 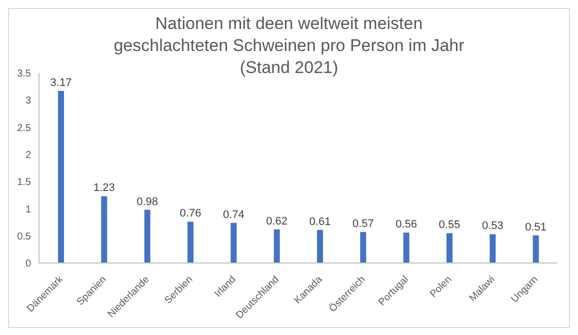 What do you see at coordinates (24, 128) in the screenshot?
I see `y-tick-label: 2.5` at bounding box center [24, 128].